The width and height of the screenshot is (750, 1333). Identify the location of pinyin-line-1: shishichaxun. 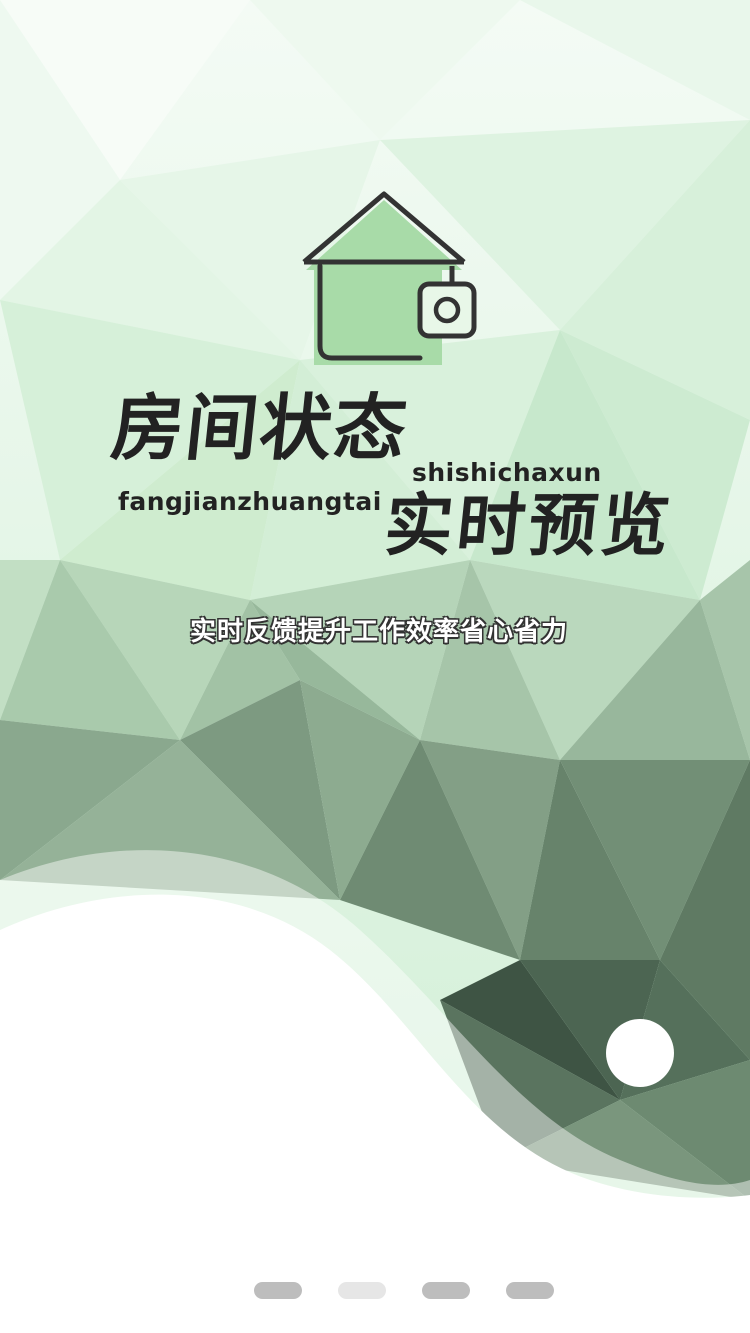
(507, 472).